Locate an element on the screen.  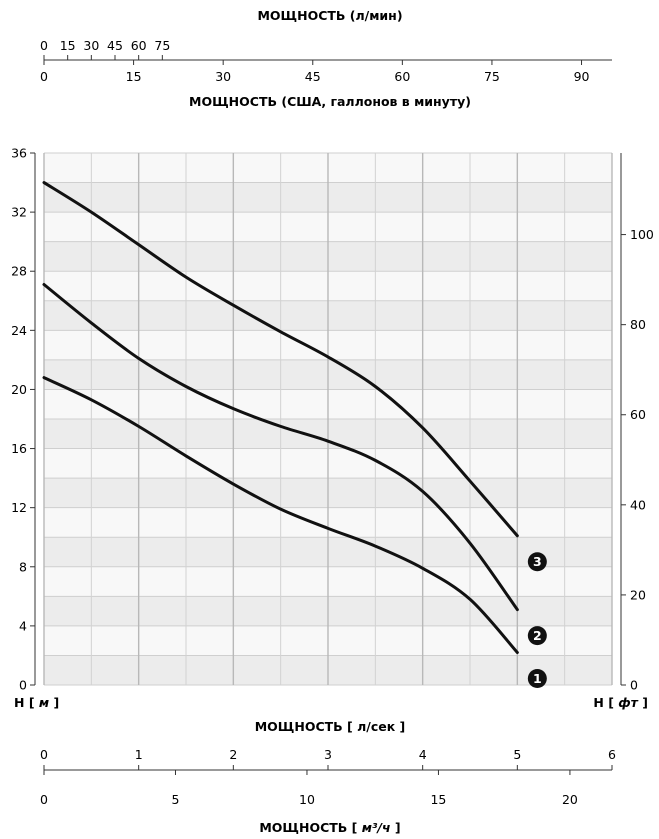
top-tick-label-lpm: 15 is located at coordinates (68, 45).